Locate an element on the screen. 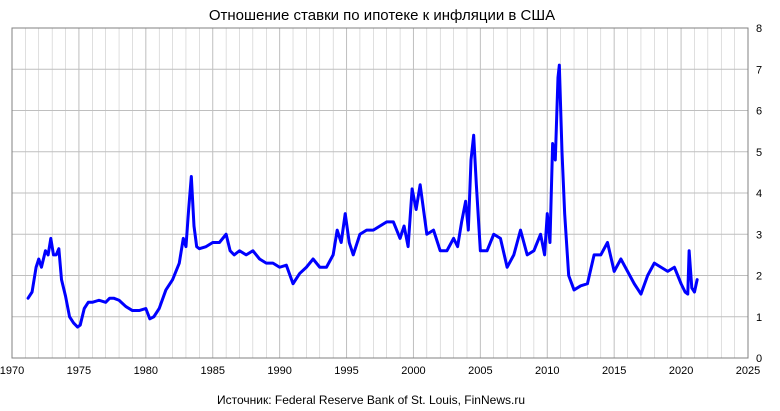 The height and width of the screenshot is (411, 780). x-tick-label: 1995 is located at coordinates (346, 371).